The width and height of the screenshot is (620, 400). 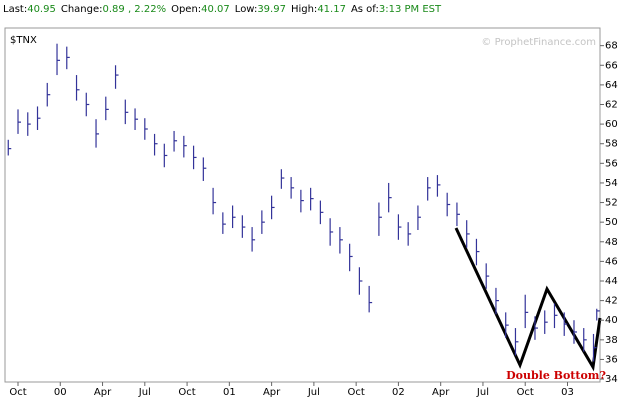 I want to click on quote-label: Low:, so click(x=246, y=9).